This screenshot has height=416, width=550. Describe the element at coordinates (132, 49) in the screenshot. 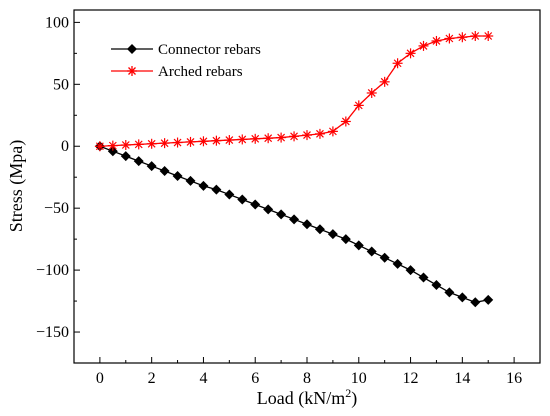

I see `legend-diamond-marker-icon` at that location.